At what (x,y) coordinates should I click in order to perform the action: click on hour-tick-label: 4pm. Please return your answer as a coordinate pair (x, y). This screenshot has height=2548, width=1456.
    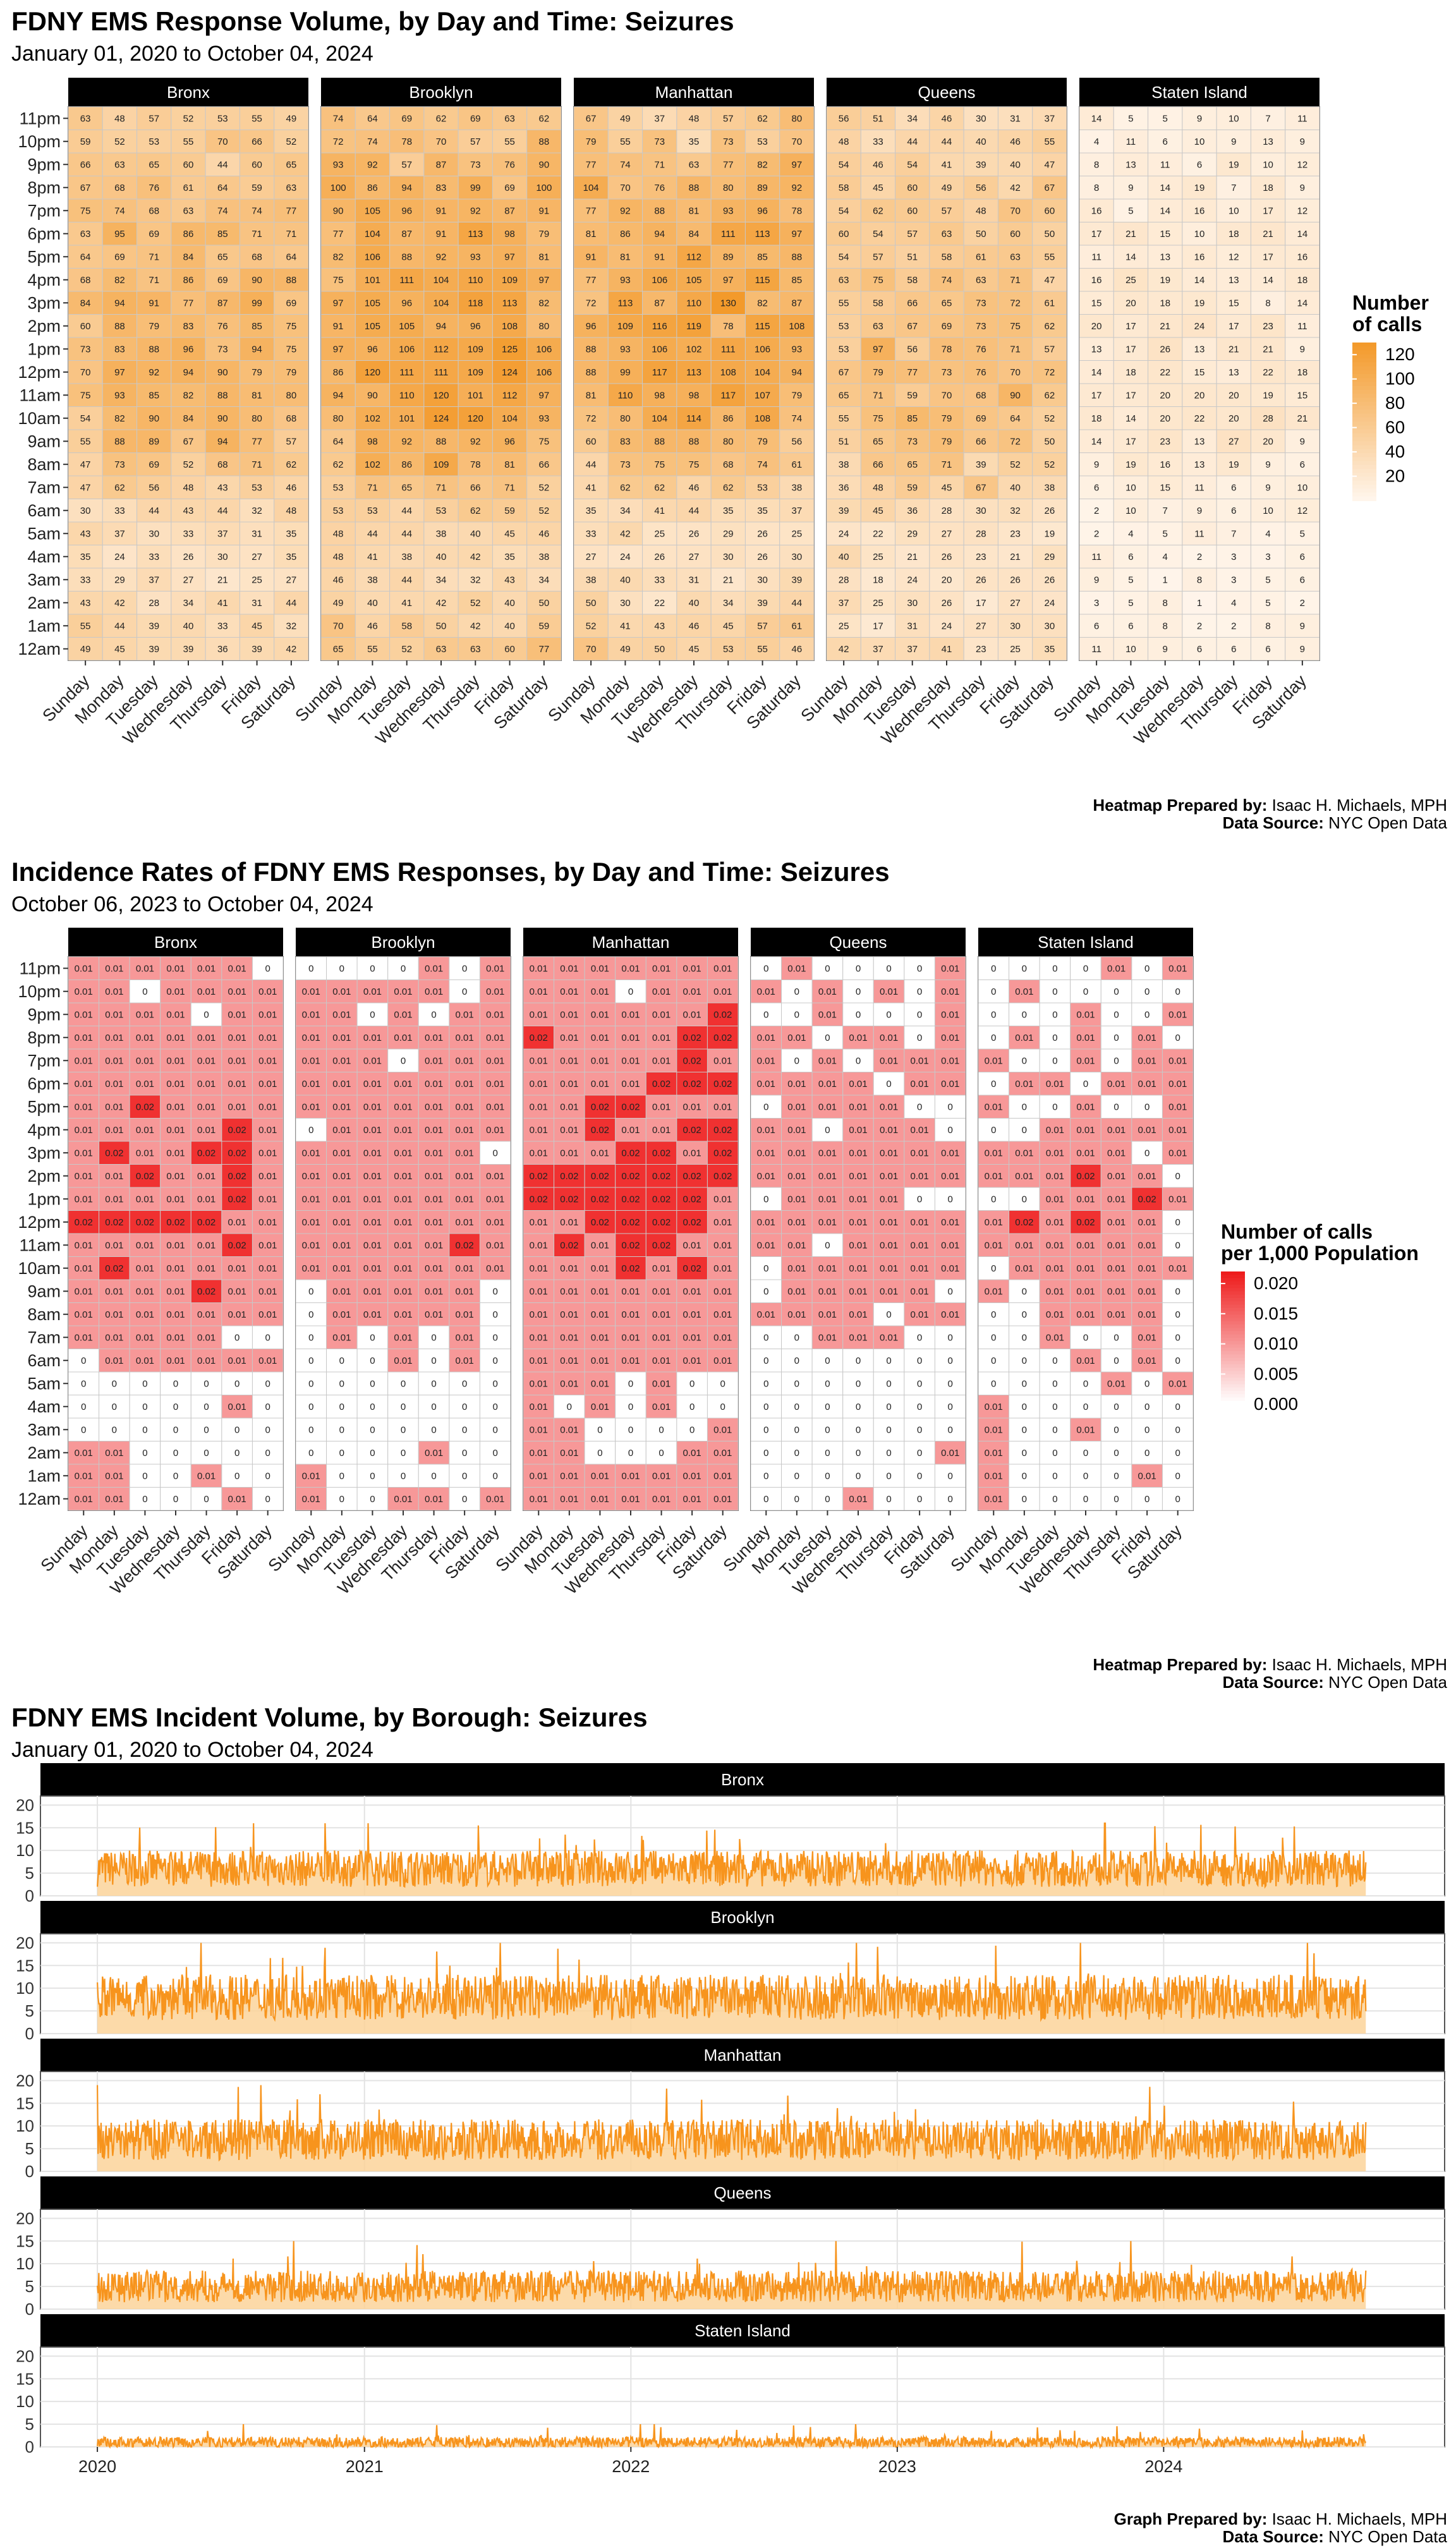
    Looking at the image, I should click on (44, 1129).